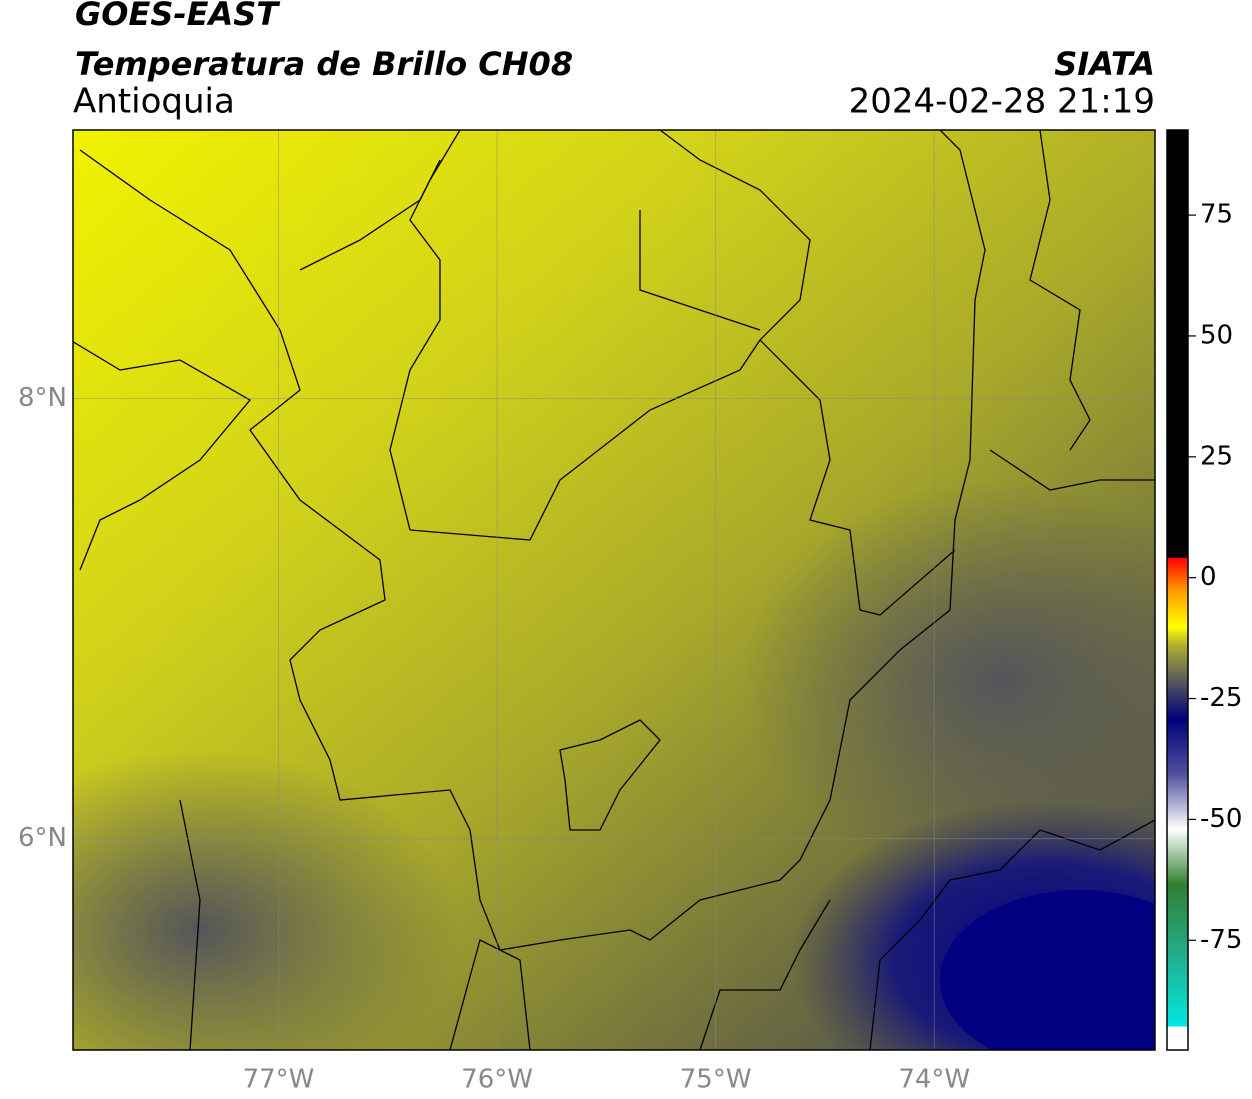 This screenshot has height=1099, width=1252. What do you see at coordinates (1104, 64) in the screenshot?
I see `source: SIATA` at bounding box center [1104, 64].